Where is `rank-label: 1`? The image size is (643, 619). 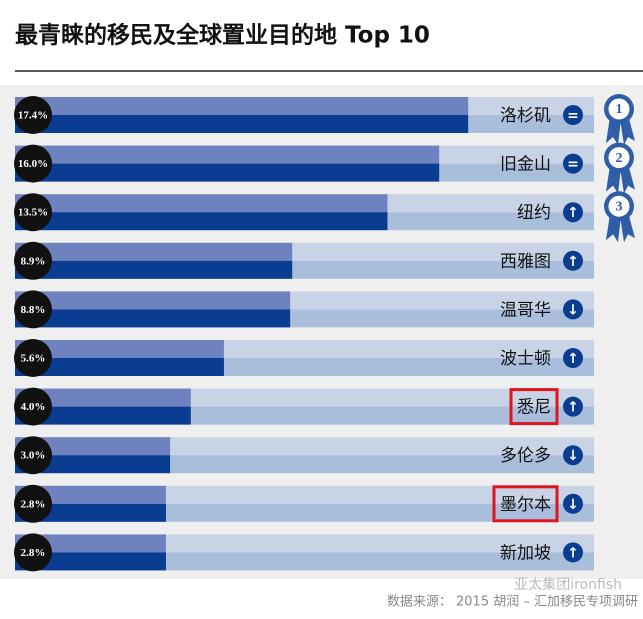
rank-label: 1 is located at coordinates (619, 109).